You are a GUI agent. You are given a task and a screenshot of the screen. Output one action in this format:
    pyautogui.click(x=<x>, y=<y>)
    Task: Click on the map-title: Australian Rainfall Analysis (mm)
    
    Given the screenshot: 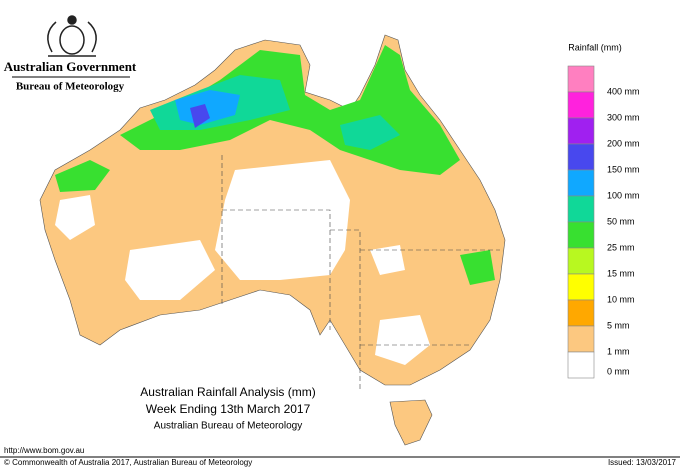 What is the action you would take?
    pyautogui.click(x=227, y=392)
    